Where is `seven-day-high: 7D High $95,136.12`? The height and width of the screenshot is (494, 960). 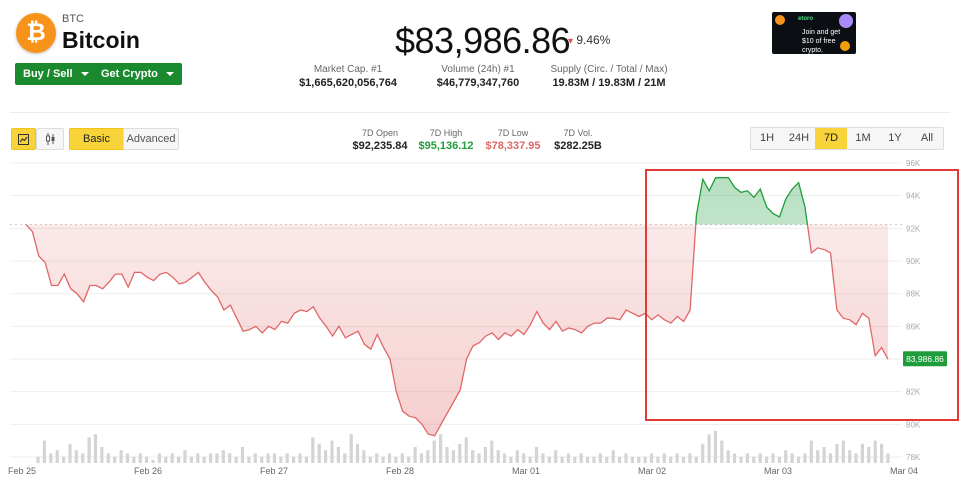 seven-day-high: 7D High $95,136.12 is located at coordinates (446, 140).